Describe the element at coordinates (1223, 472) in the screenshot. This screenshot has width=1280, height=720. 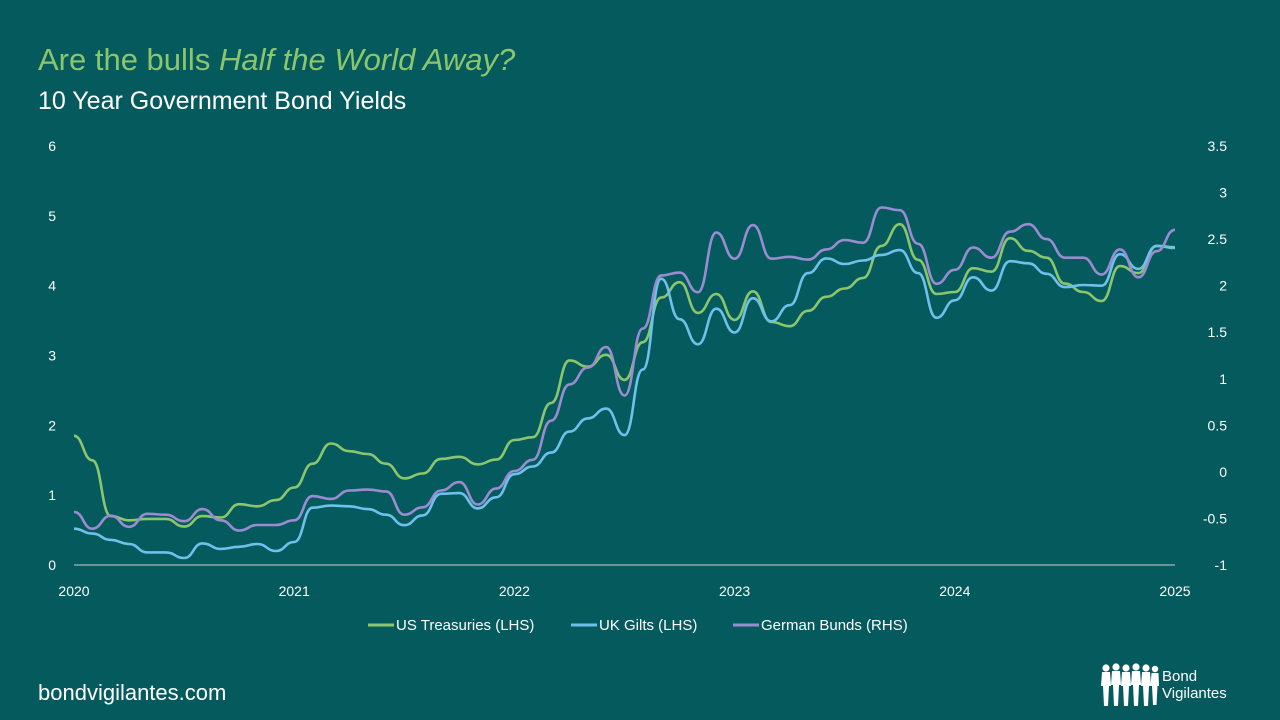
I see `y-right-tick-label: 0` at that location.